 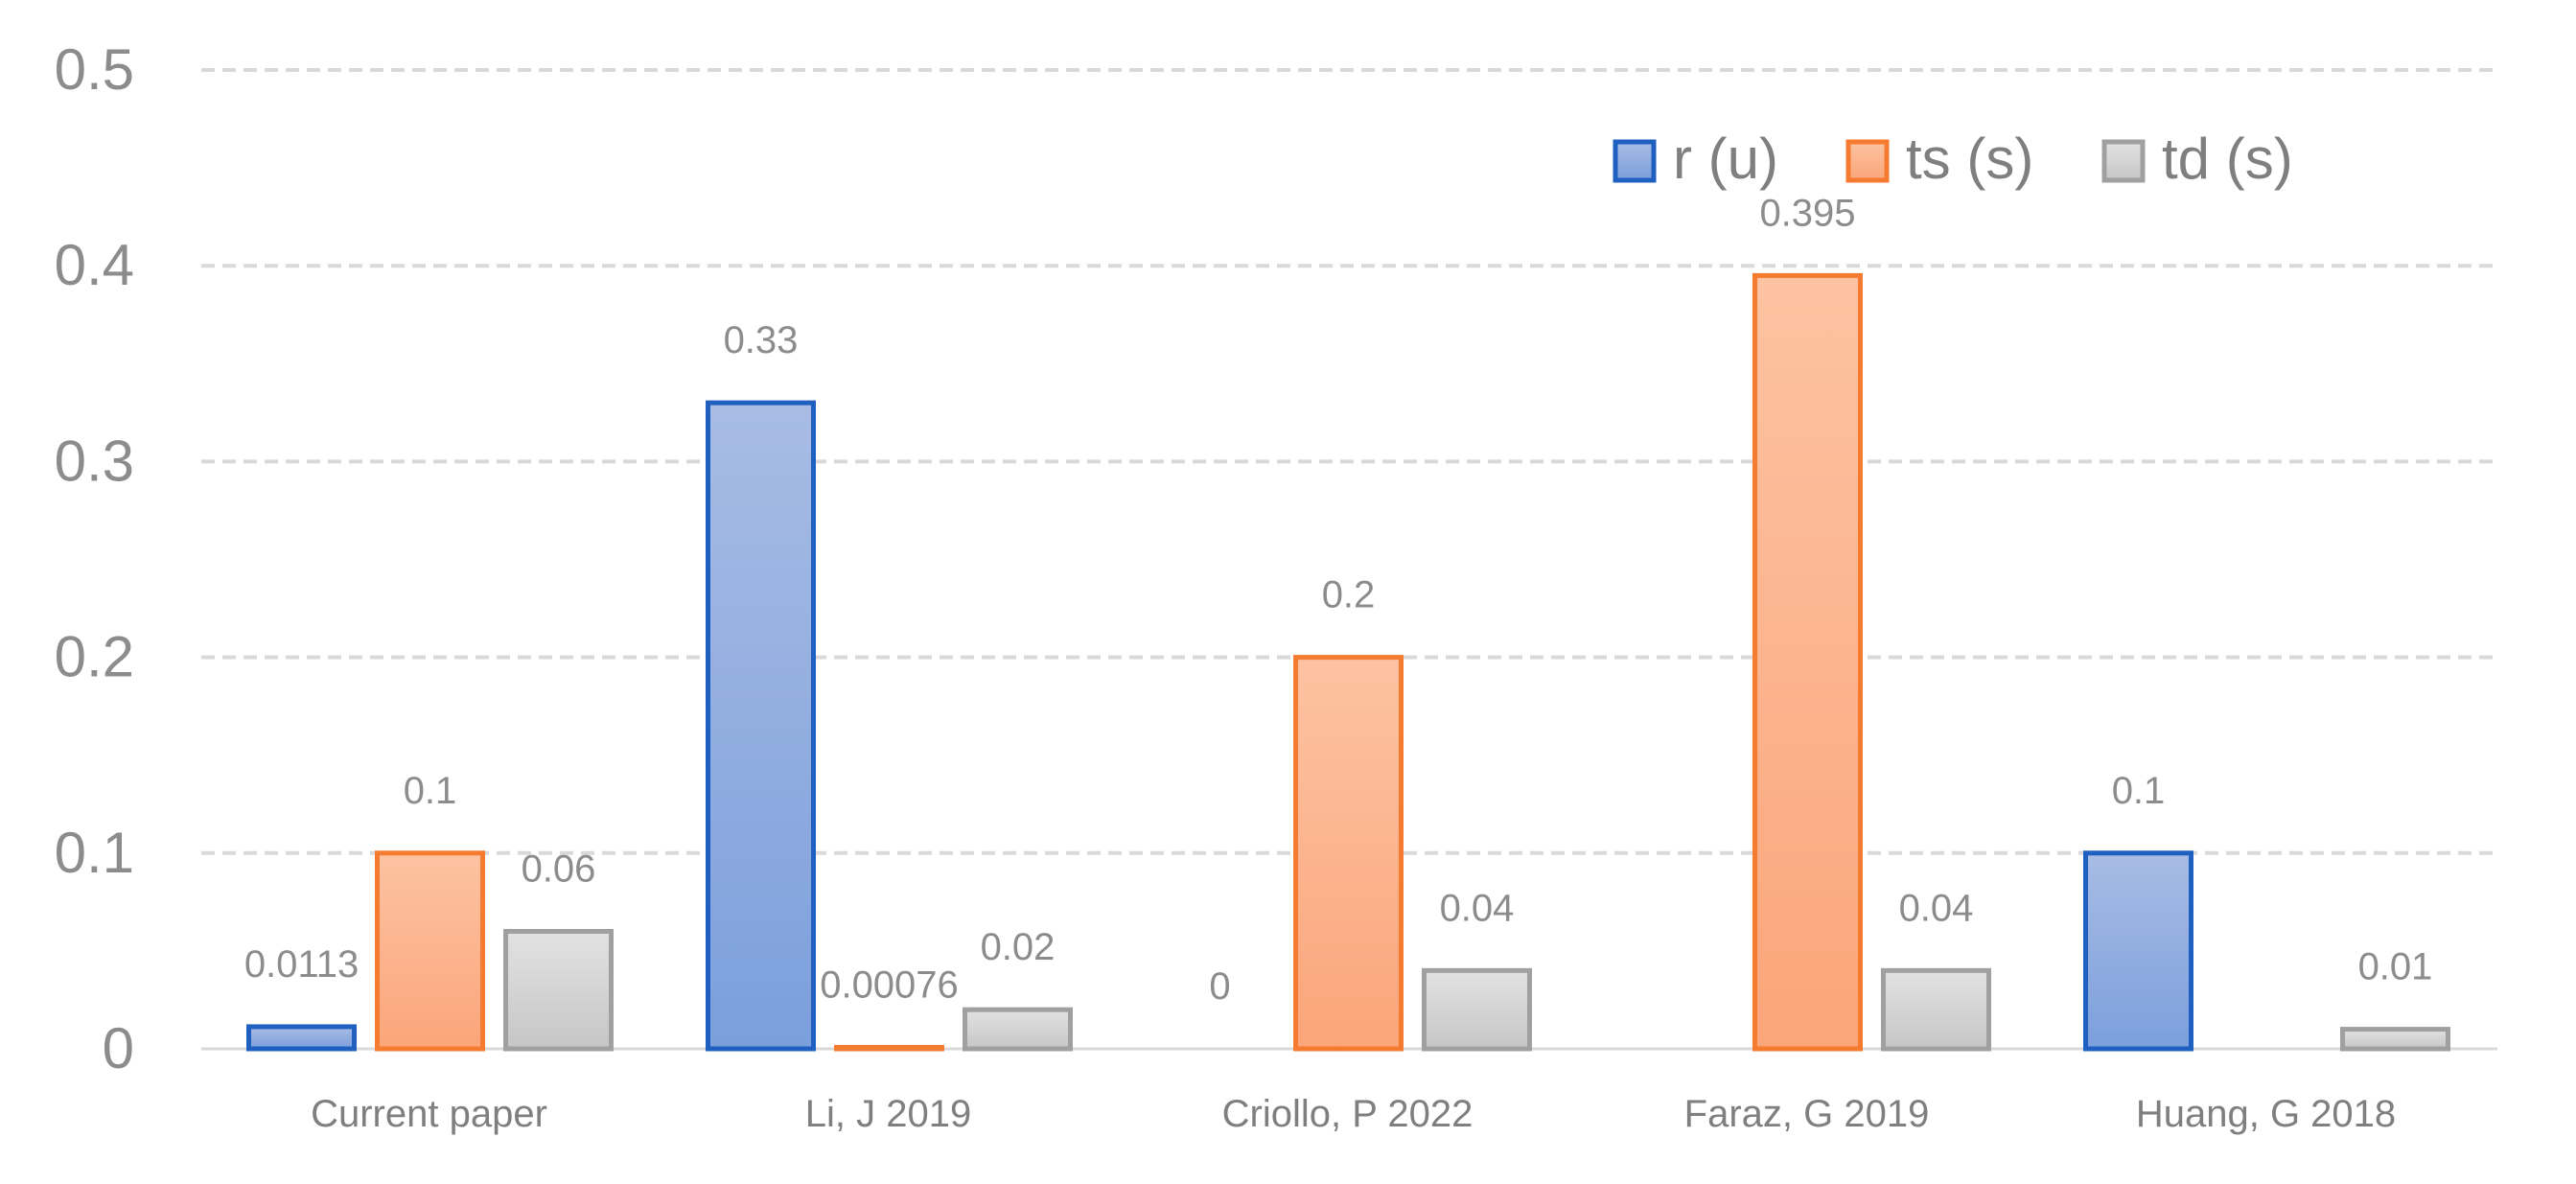 What do you see at coordinates (1807, 213) in the screenshot?
I see `data-label: 0.395` at bounding box center [1807, 213].